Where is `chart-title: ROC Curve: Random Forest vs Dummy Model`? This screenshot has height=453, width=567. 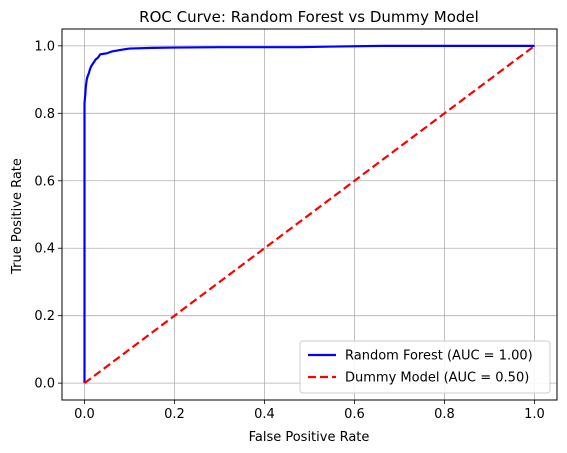
chart-title: ROC Curve: Random Forest vs Dummy Model is located at coordinates (309, 17).